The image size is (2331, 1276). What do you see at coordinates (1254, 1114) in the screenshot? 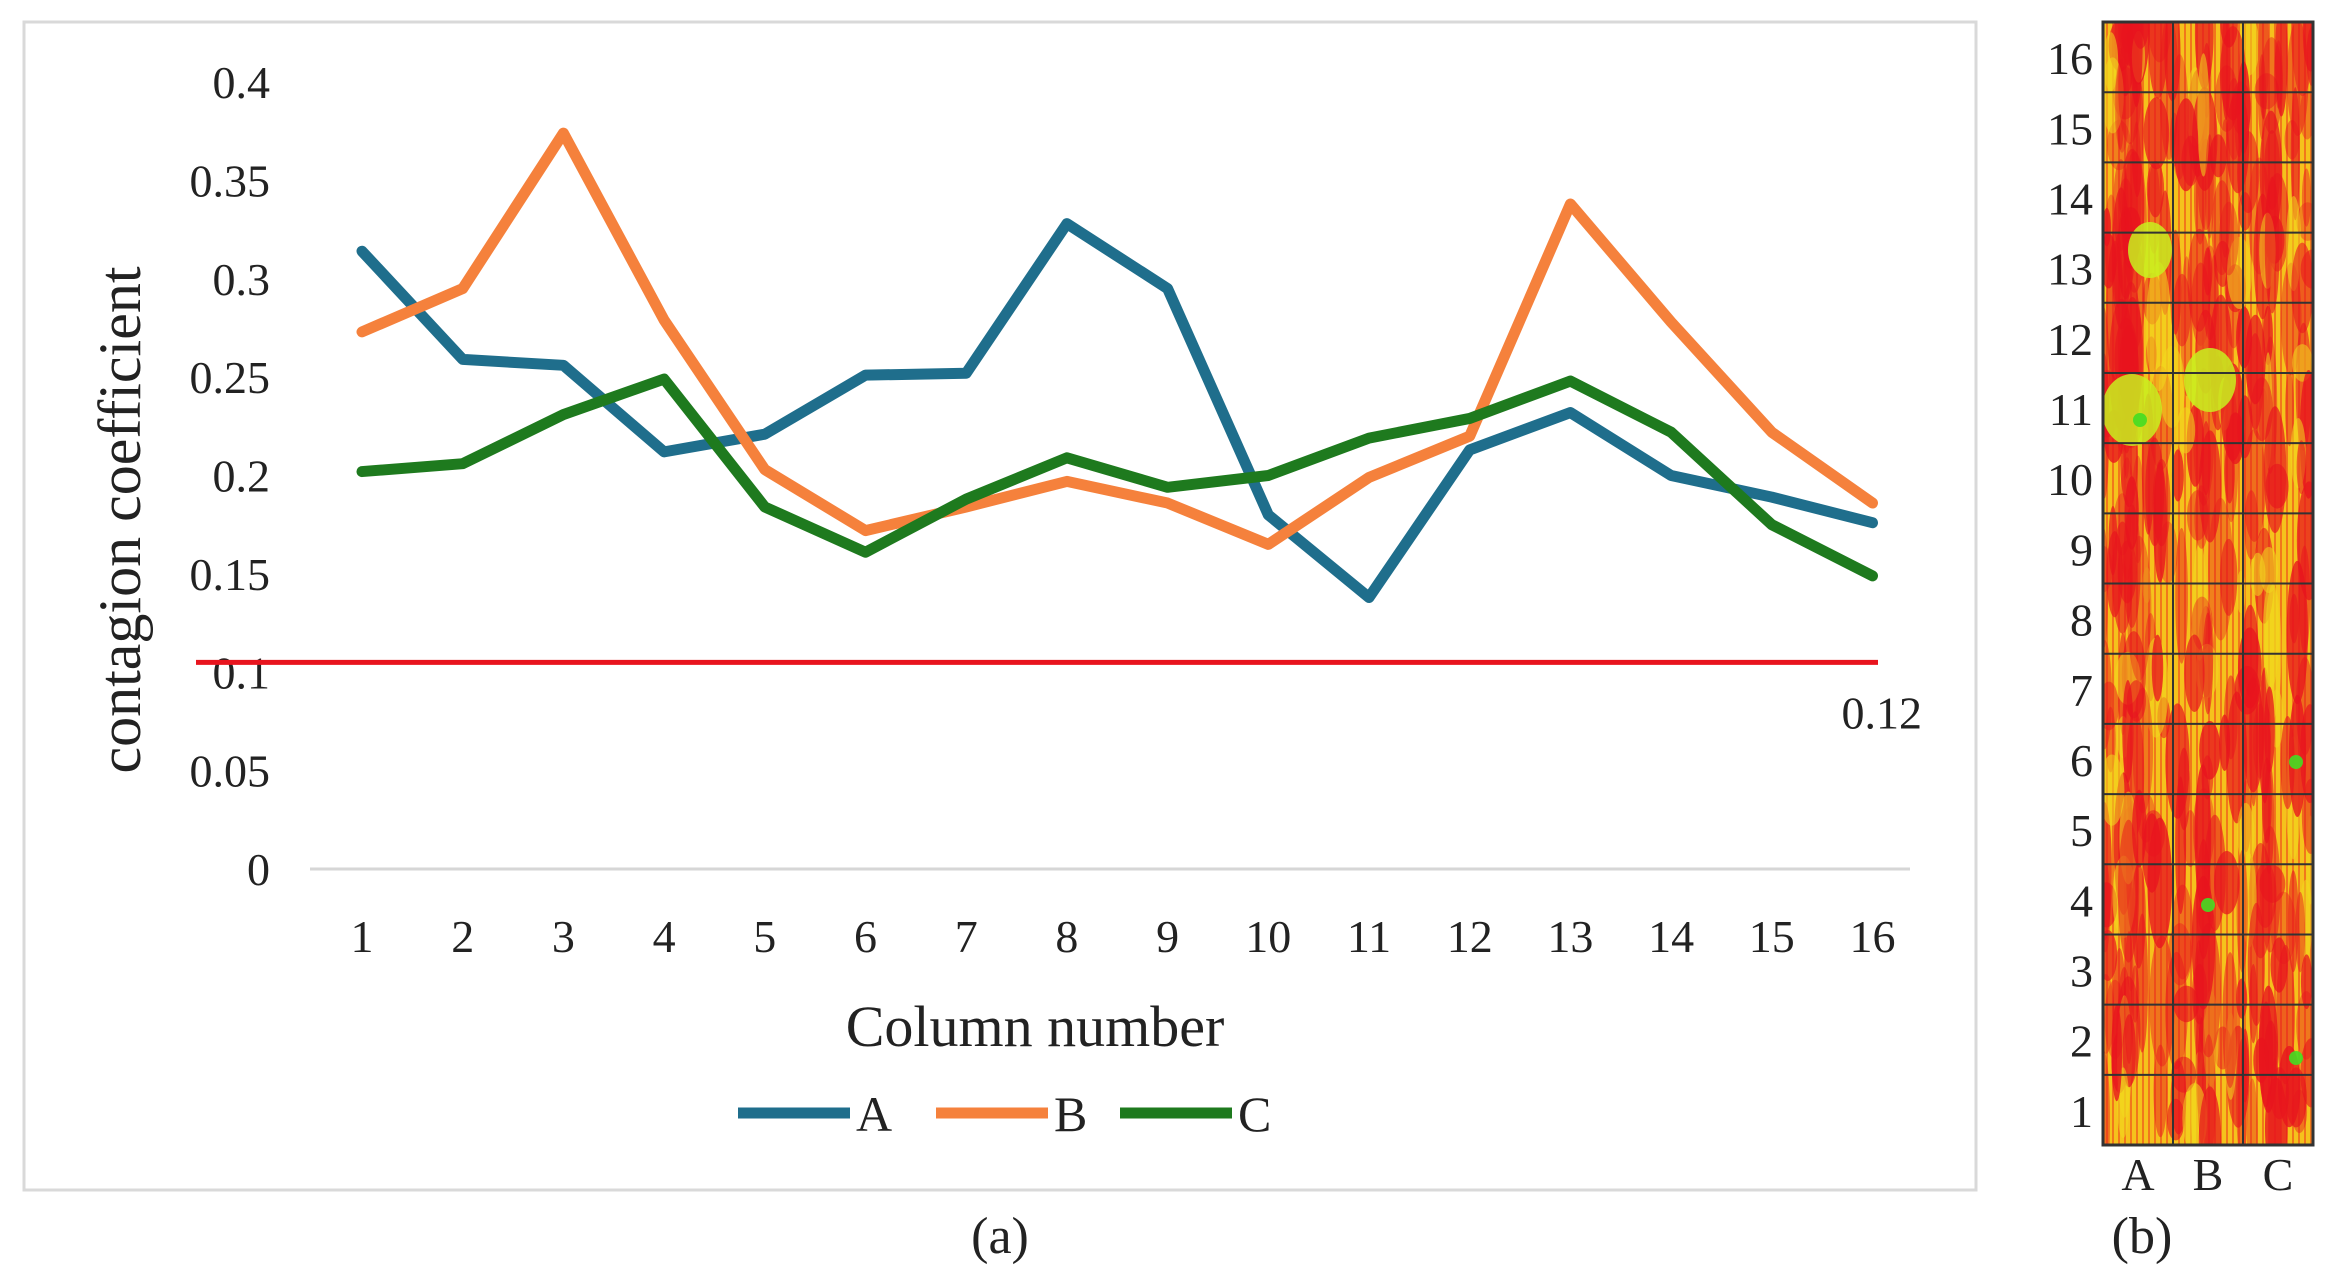
I see `legend-label-c: C` at bounding box center [1254, 1114].